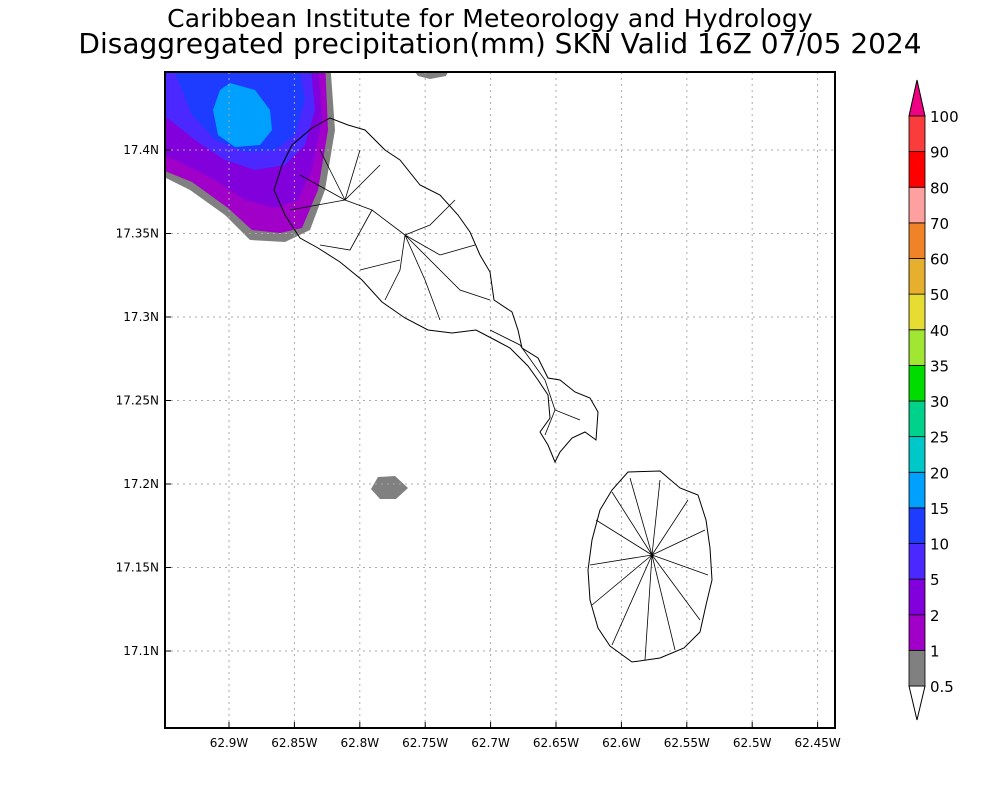 This screenshot has height=800, width=1000. I want to click on st-kitts-drainage, so click(435, 292).